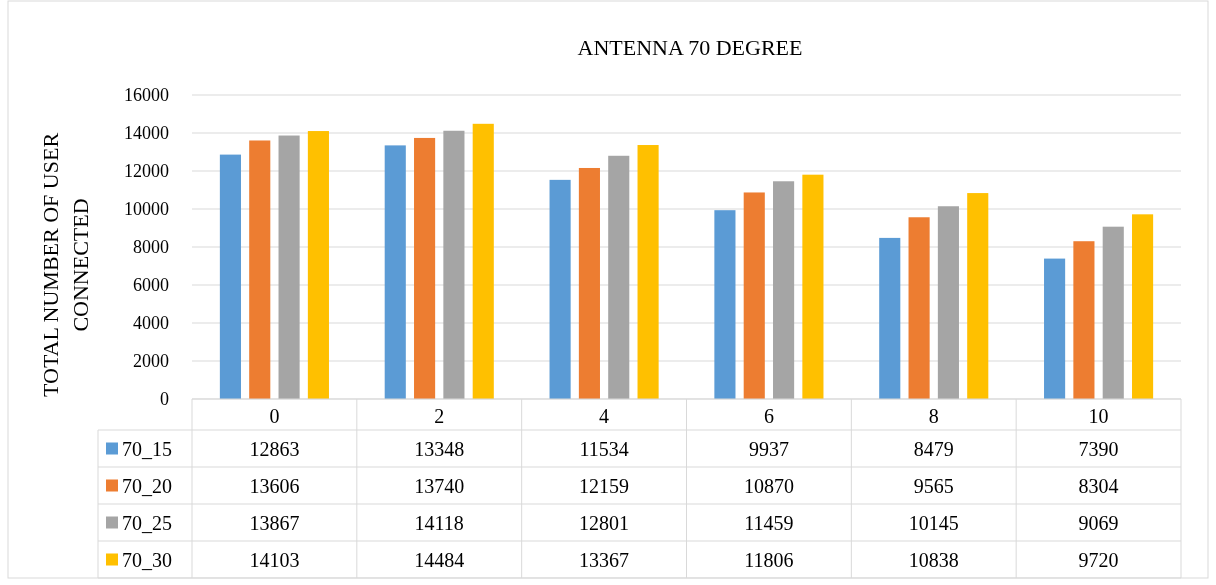 This screenshot has width=1216, height=585. Describe the element at coordinates (769, 559) in the screenshot. I see `data-label: 11806` at that location.